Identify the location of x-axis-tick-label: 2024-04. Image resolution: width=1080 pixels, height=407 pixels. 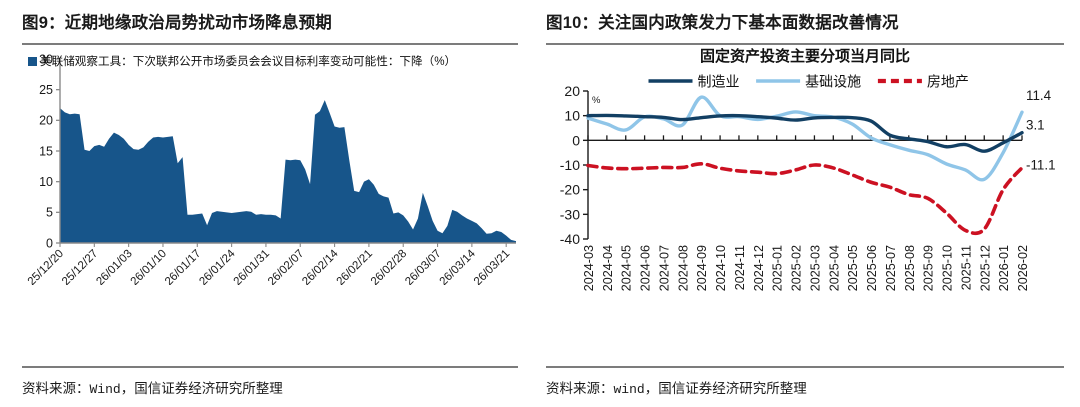
(608, 268).